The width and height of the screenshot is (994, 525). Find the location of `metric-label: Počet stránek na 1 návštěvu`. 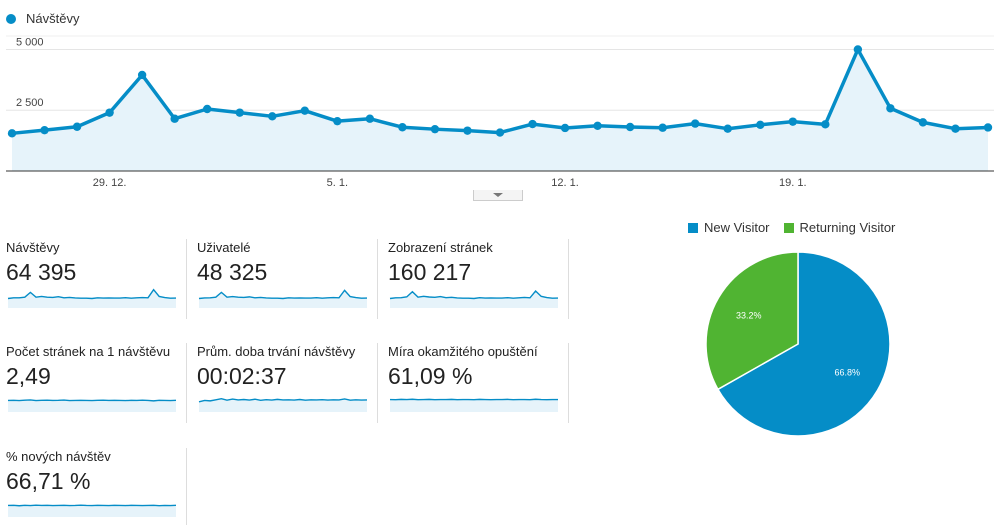

metric-label: Počet stránek na 1 návštěvu is located at coordinates (88, 351).